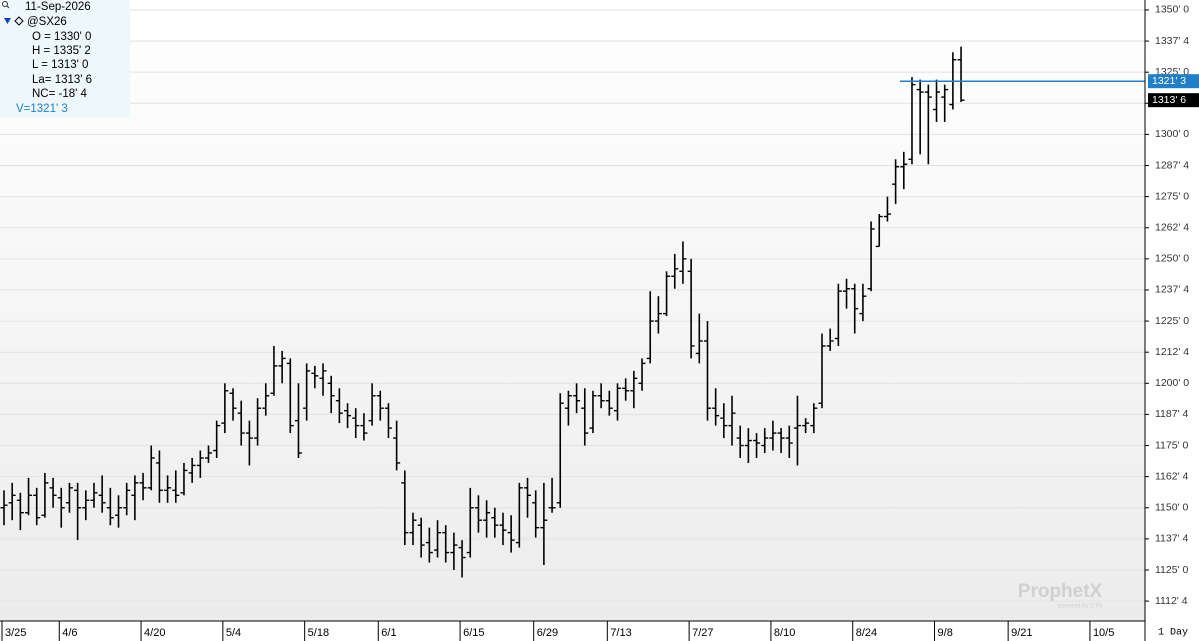 The height and width of the screenshot is (641, 1199). I want to click on y-tick-label: 1212' 4, so click(1172, 352).